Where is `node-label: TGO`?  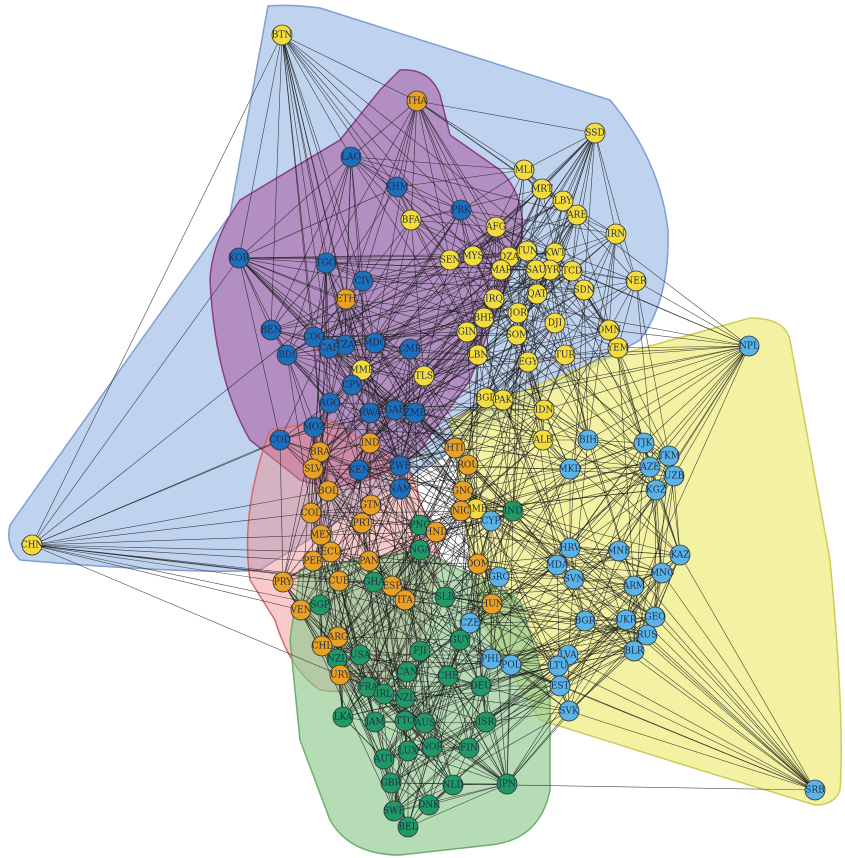
node-label: TGO is located at coordinates (326, 264).